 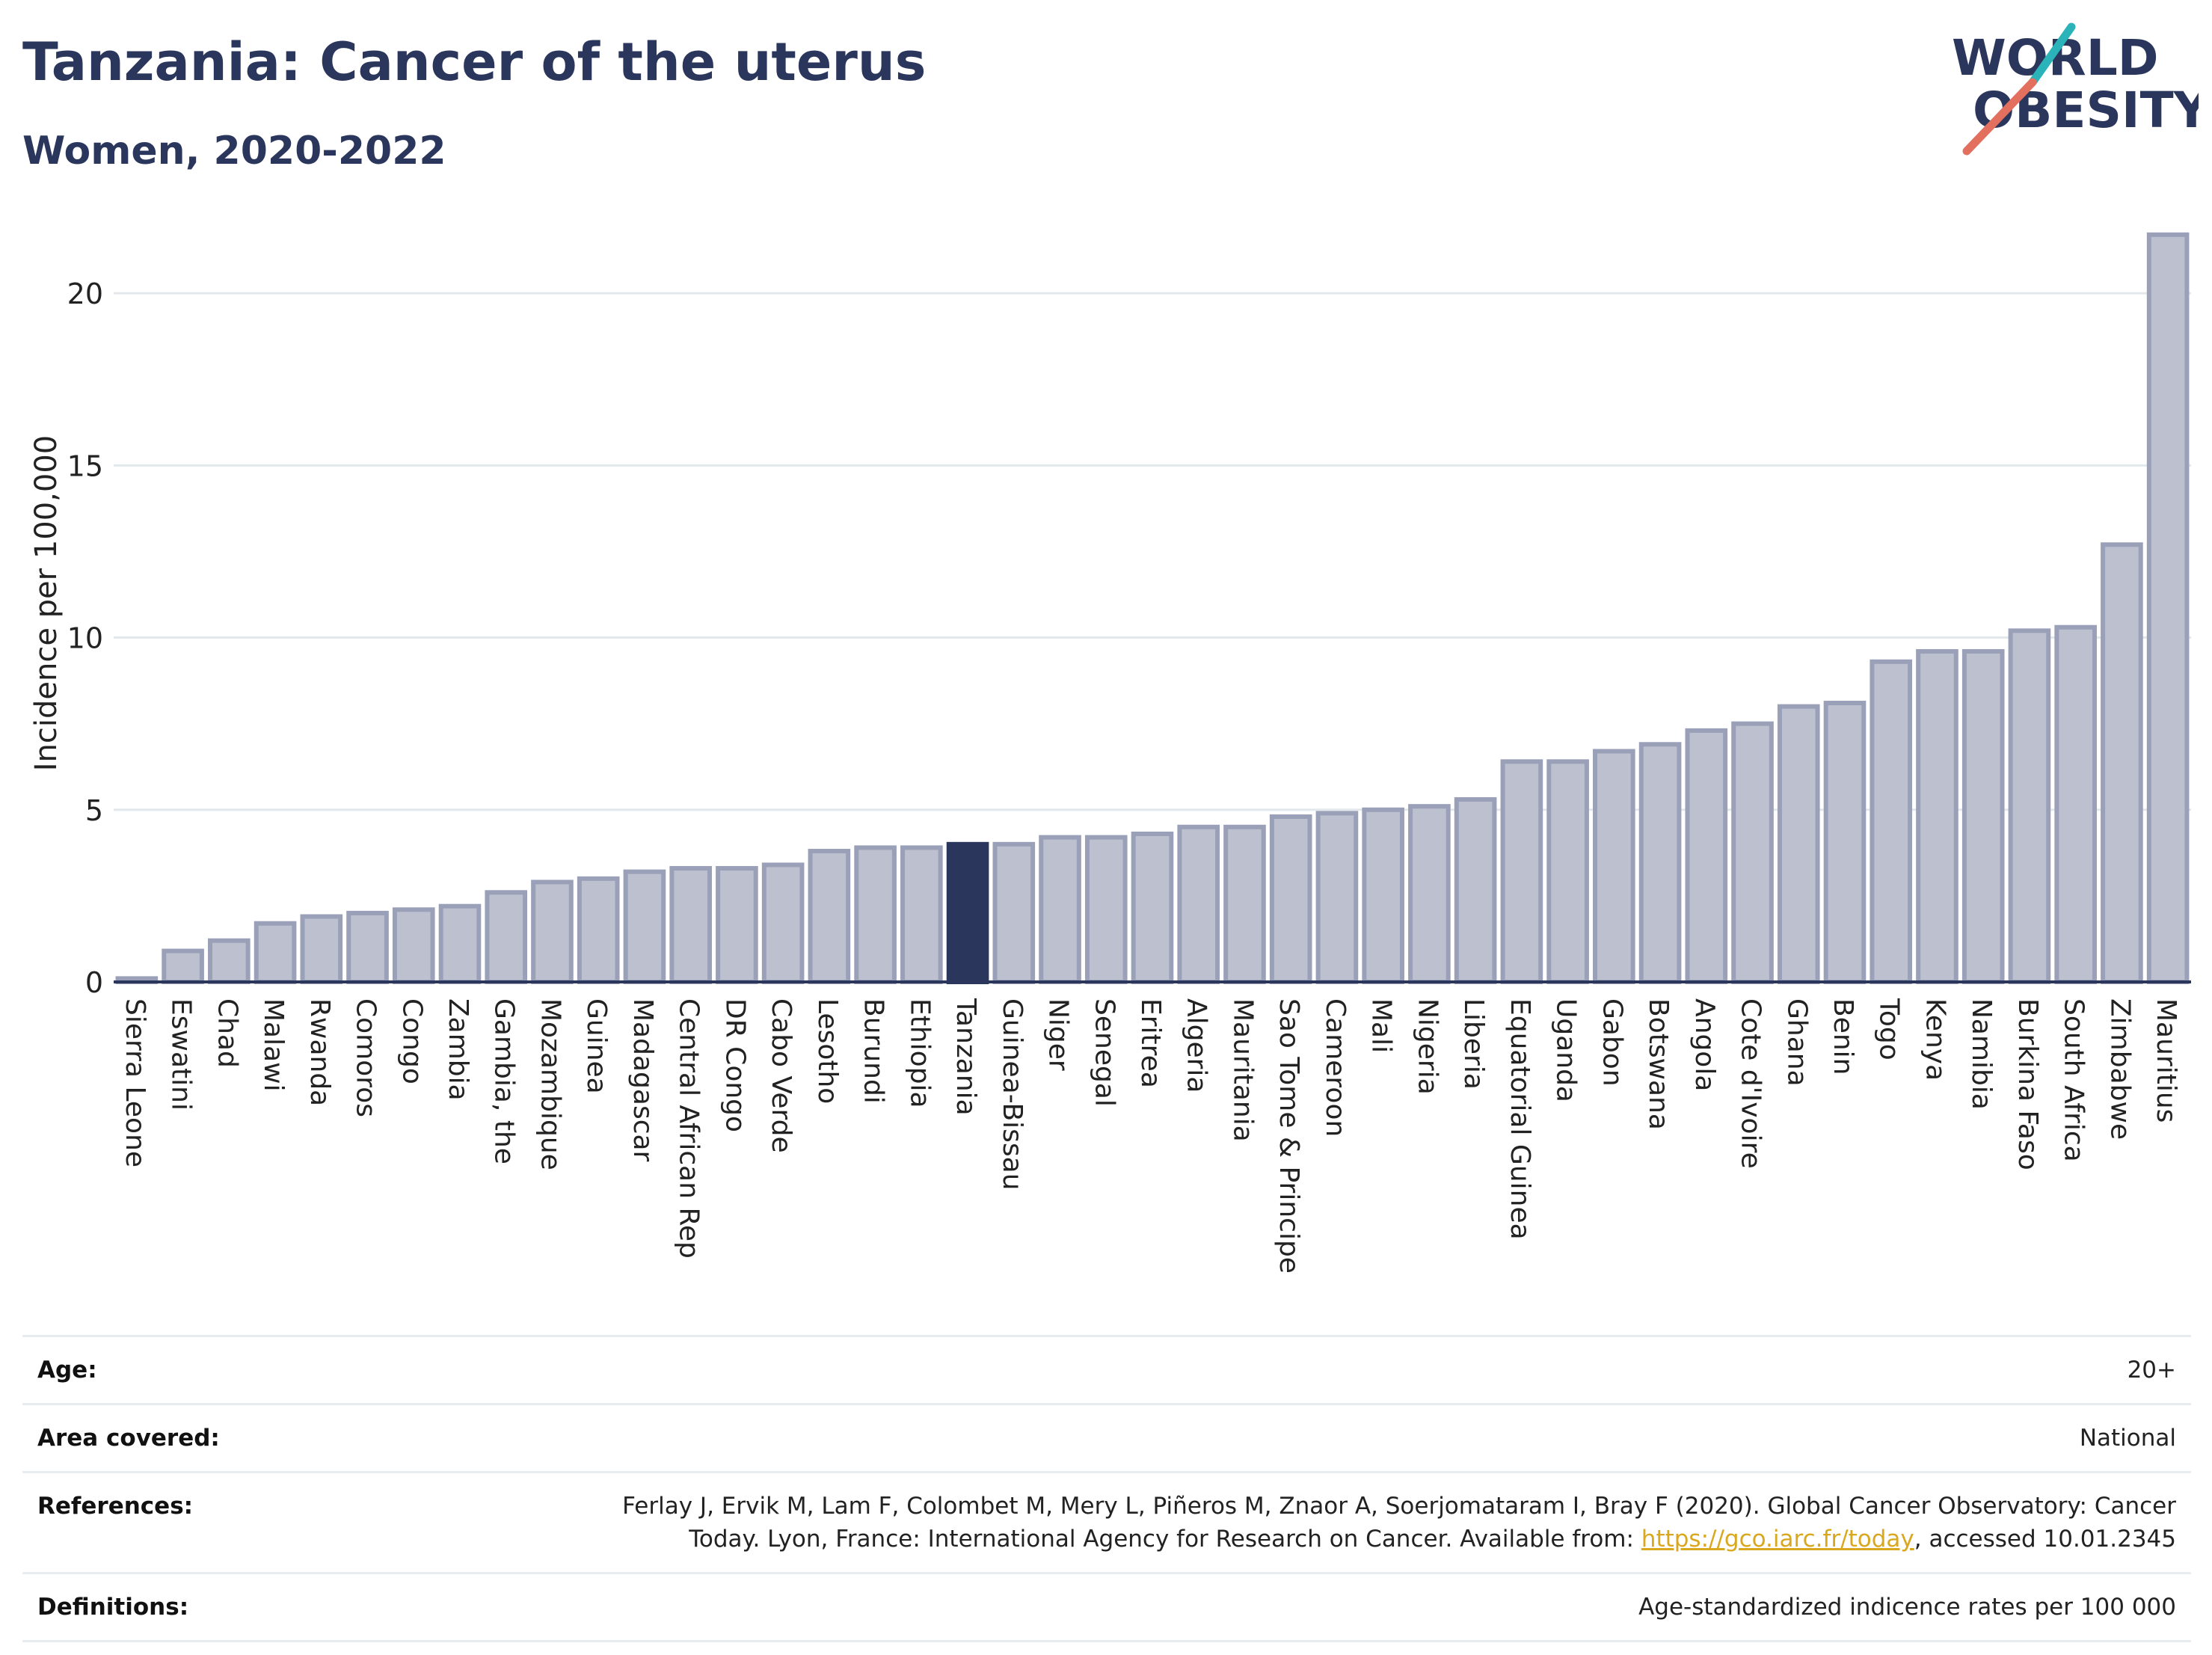 What do you see at coordinates (234, 151) in the screenshot?
I see `chart-subtitle: Women, 2020-2022` at bounding box center [234, 151].